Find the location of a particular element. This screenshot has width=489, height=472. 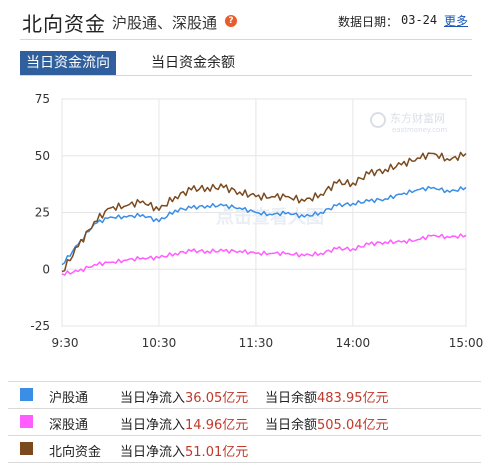

x-tick-label: 9:30 is located at coordinates (65, 343).